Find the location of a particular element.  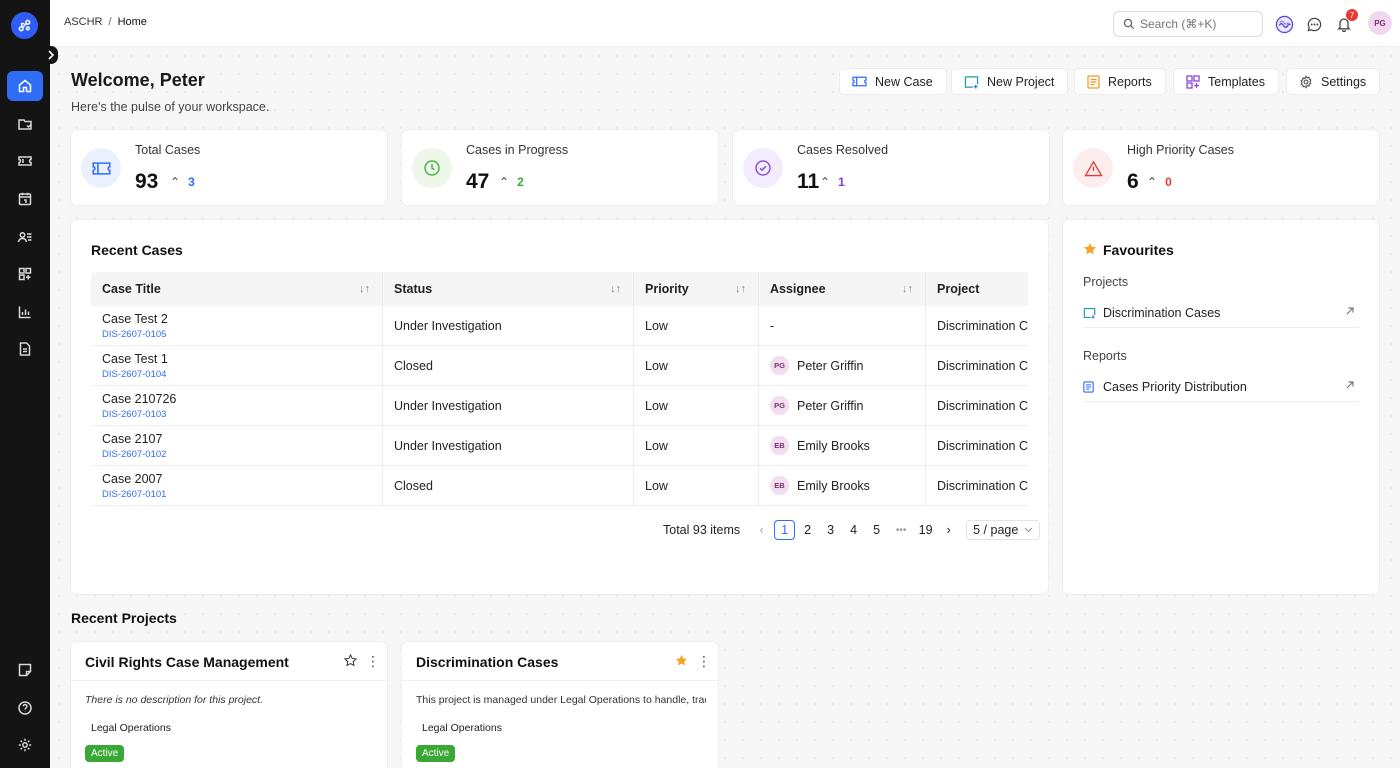

ai-assistant-icon is located at coordinates (1284, 24).